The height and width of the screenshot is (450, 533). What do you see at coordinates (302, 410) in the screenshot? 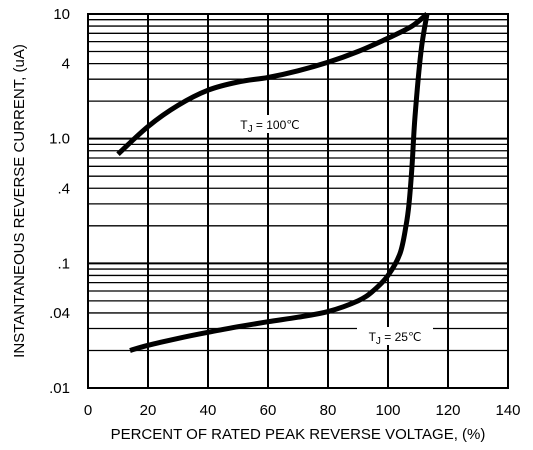
I see `x-tick-labels: 0 20 40 60 80 100 120 140` at bounding box center [302, 410].